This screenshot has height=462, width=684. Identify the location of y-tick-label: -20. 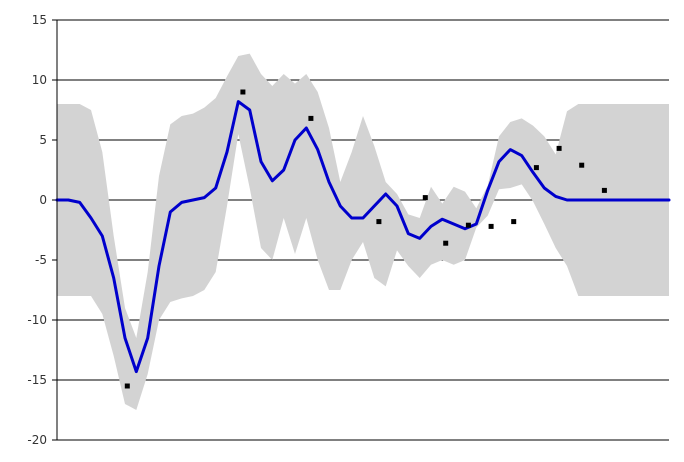
(37, 440).